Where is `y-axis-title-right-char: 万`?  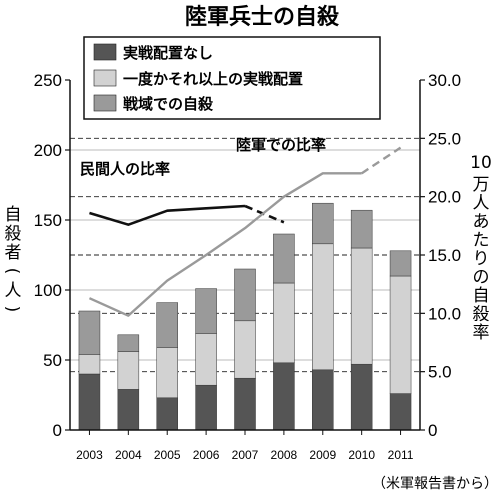 y-axis-title-right-char: 万 is located at coordinates (481, 185).